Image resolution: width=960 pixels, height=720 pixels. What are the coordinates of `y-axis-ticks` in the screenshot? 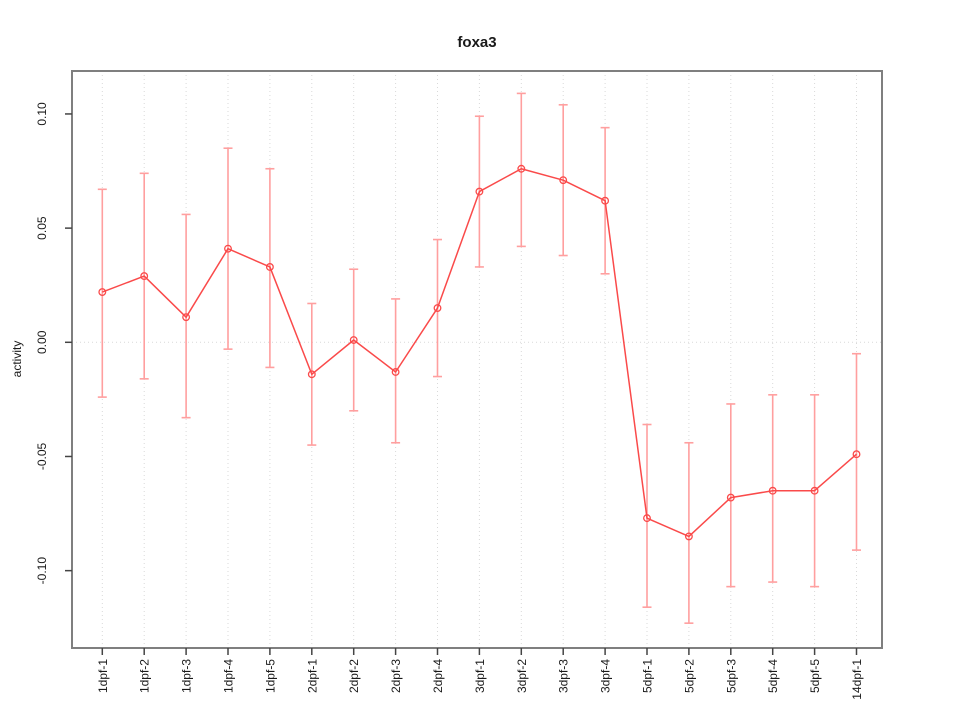 It's located at (68, 342).